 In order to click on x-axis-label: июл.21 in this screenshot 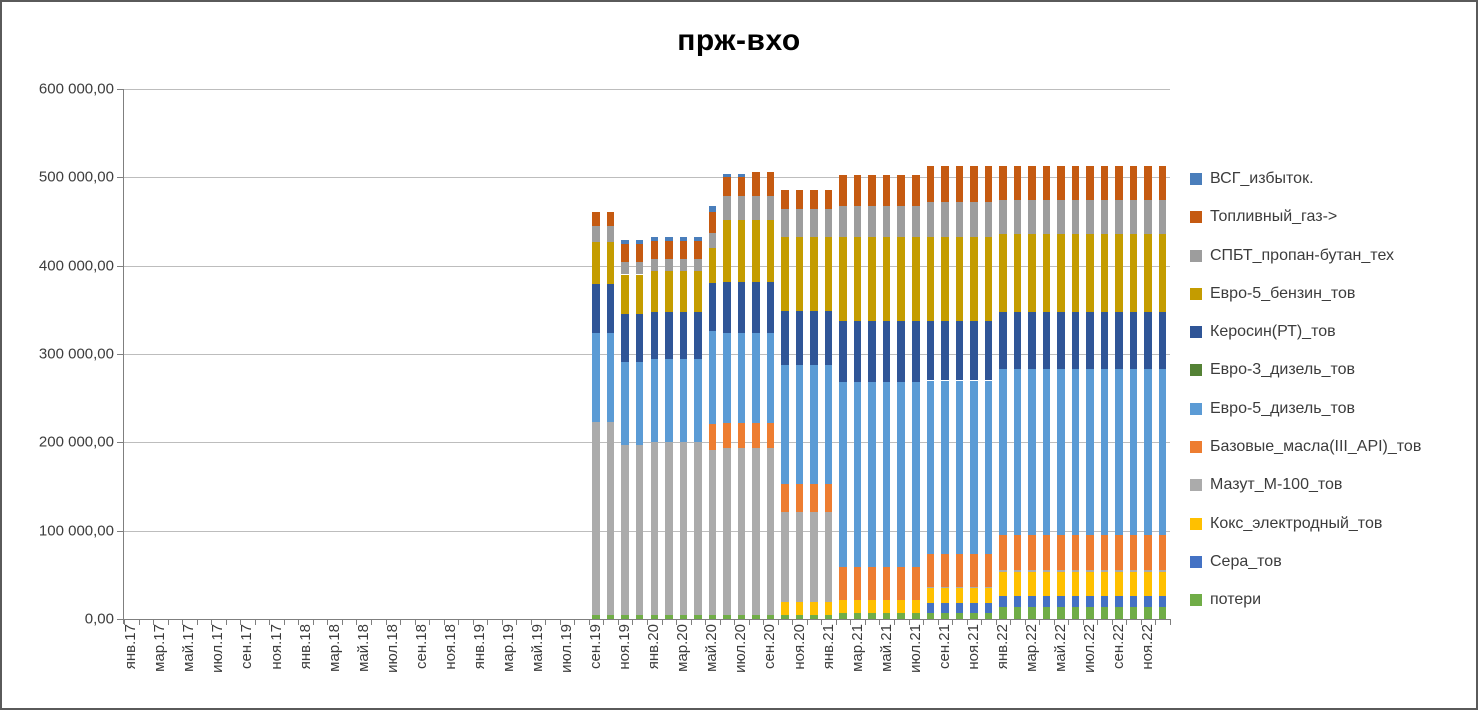, I will do `click(915, 648)`.